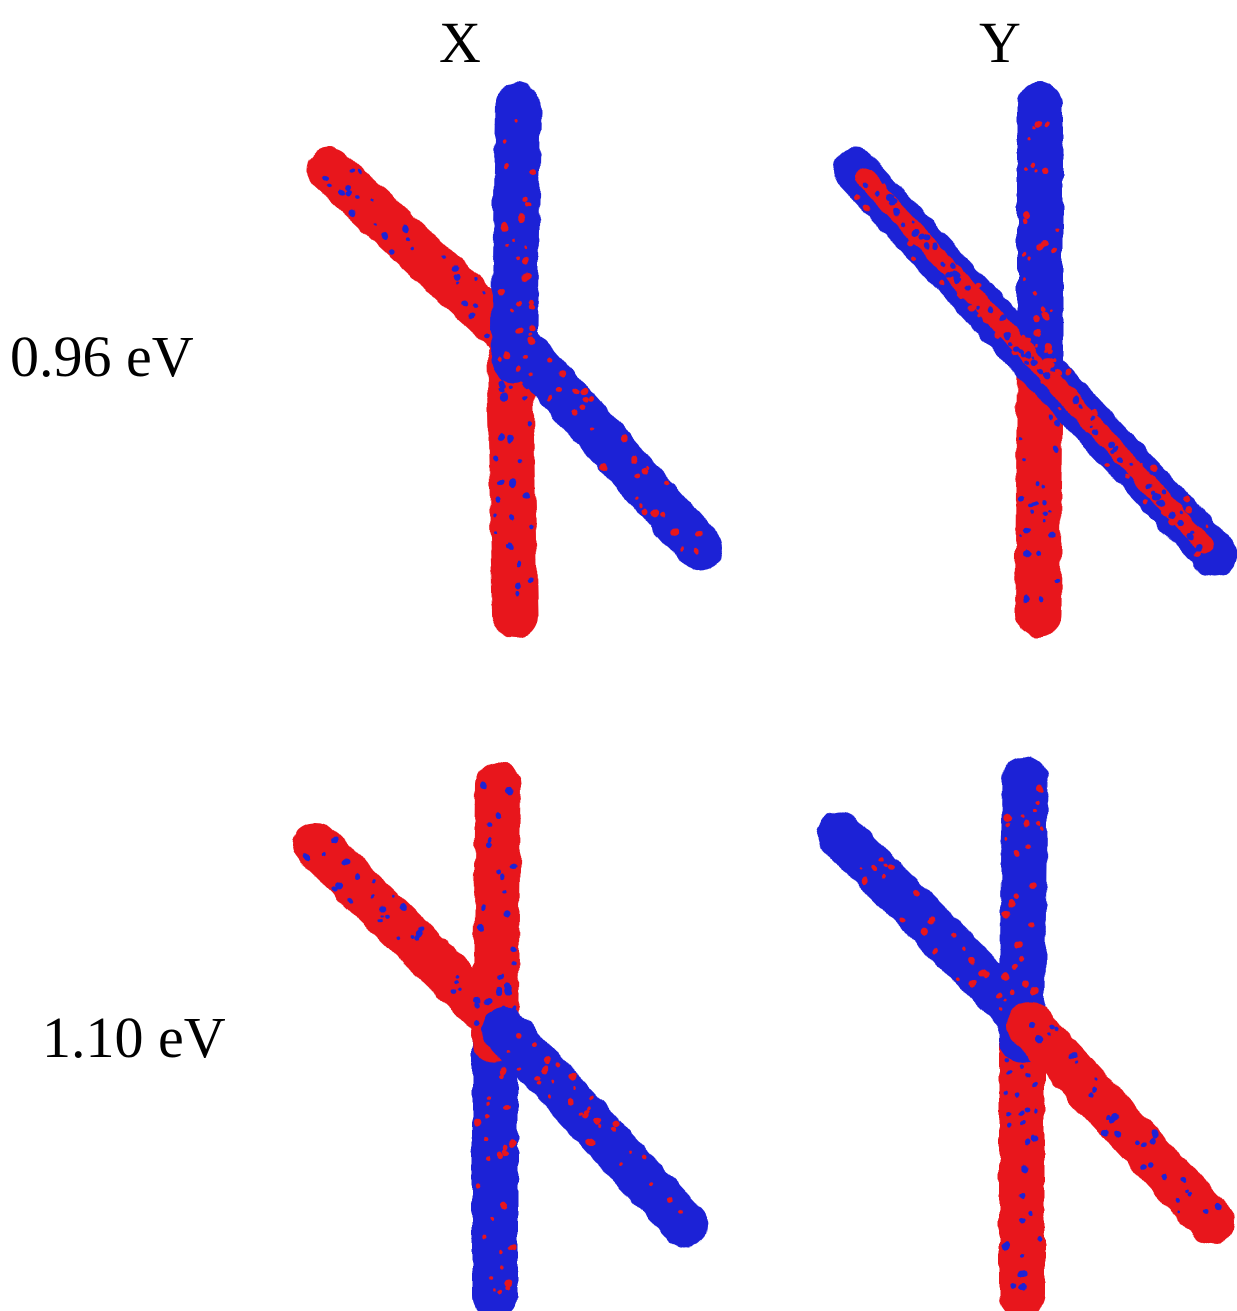 Image resolution: width=1237 pixels, height=1311 pixels. Describe the element at coordinates (1121, 1123) in the screenshot. I see `diagonal-tube-lower` at that location.